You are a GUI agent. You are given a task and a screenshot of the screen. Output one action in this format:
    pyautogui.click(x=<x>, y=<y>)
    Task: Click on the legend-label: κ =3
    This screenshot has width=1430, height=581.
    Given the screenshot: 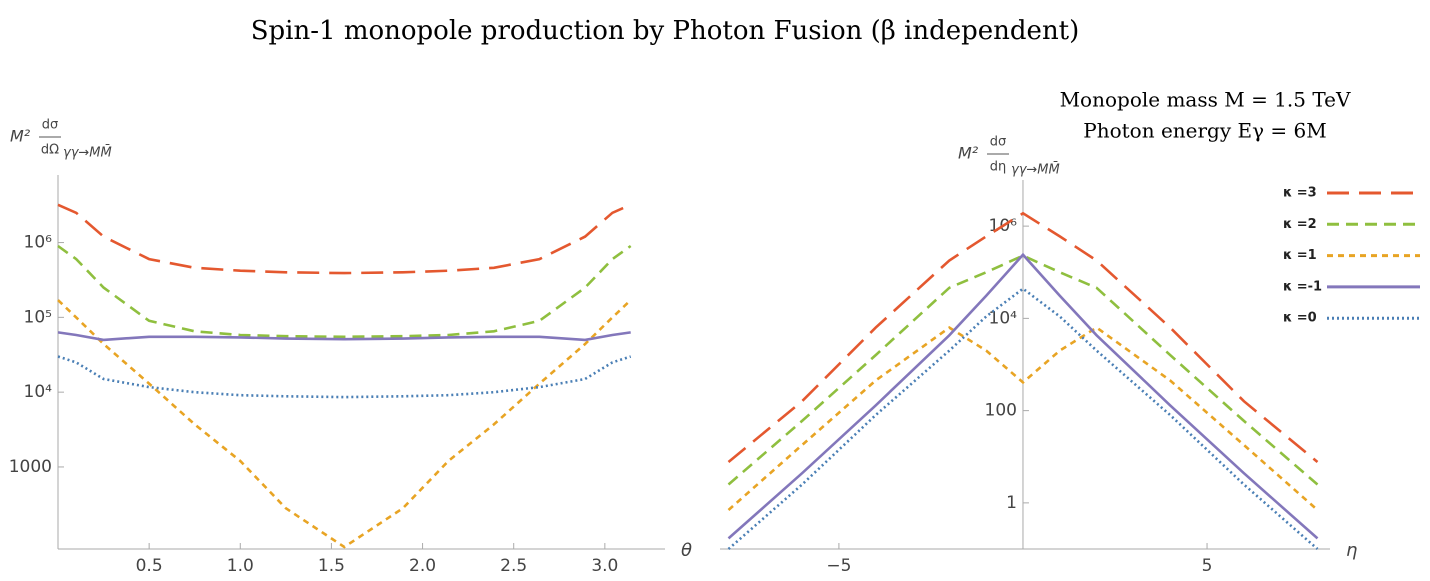 What is the action you would take?
    pyautogui.click(x=1300, y=193)
    